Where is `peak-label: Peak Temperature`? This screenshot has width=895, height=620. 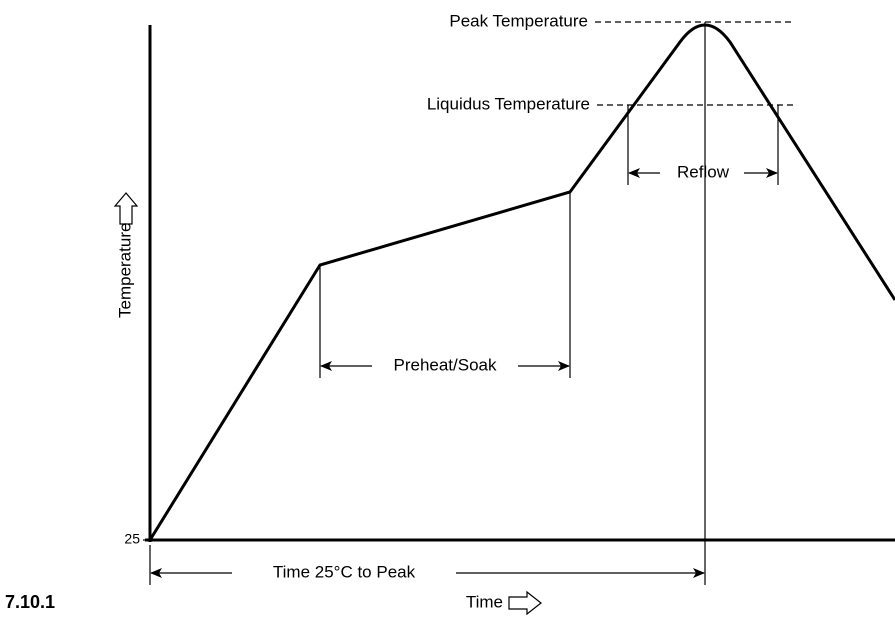 peak-label: Peak Temperature is located at coordinates (518, 20).